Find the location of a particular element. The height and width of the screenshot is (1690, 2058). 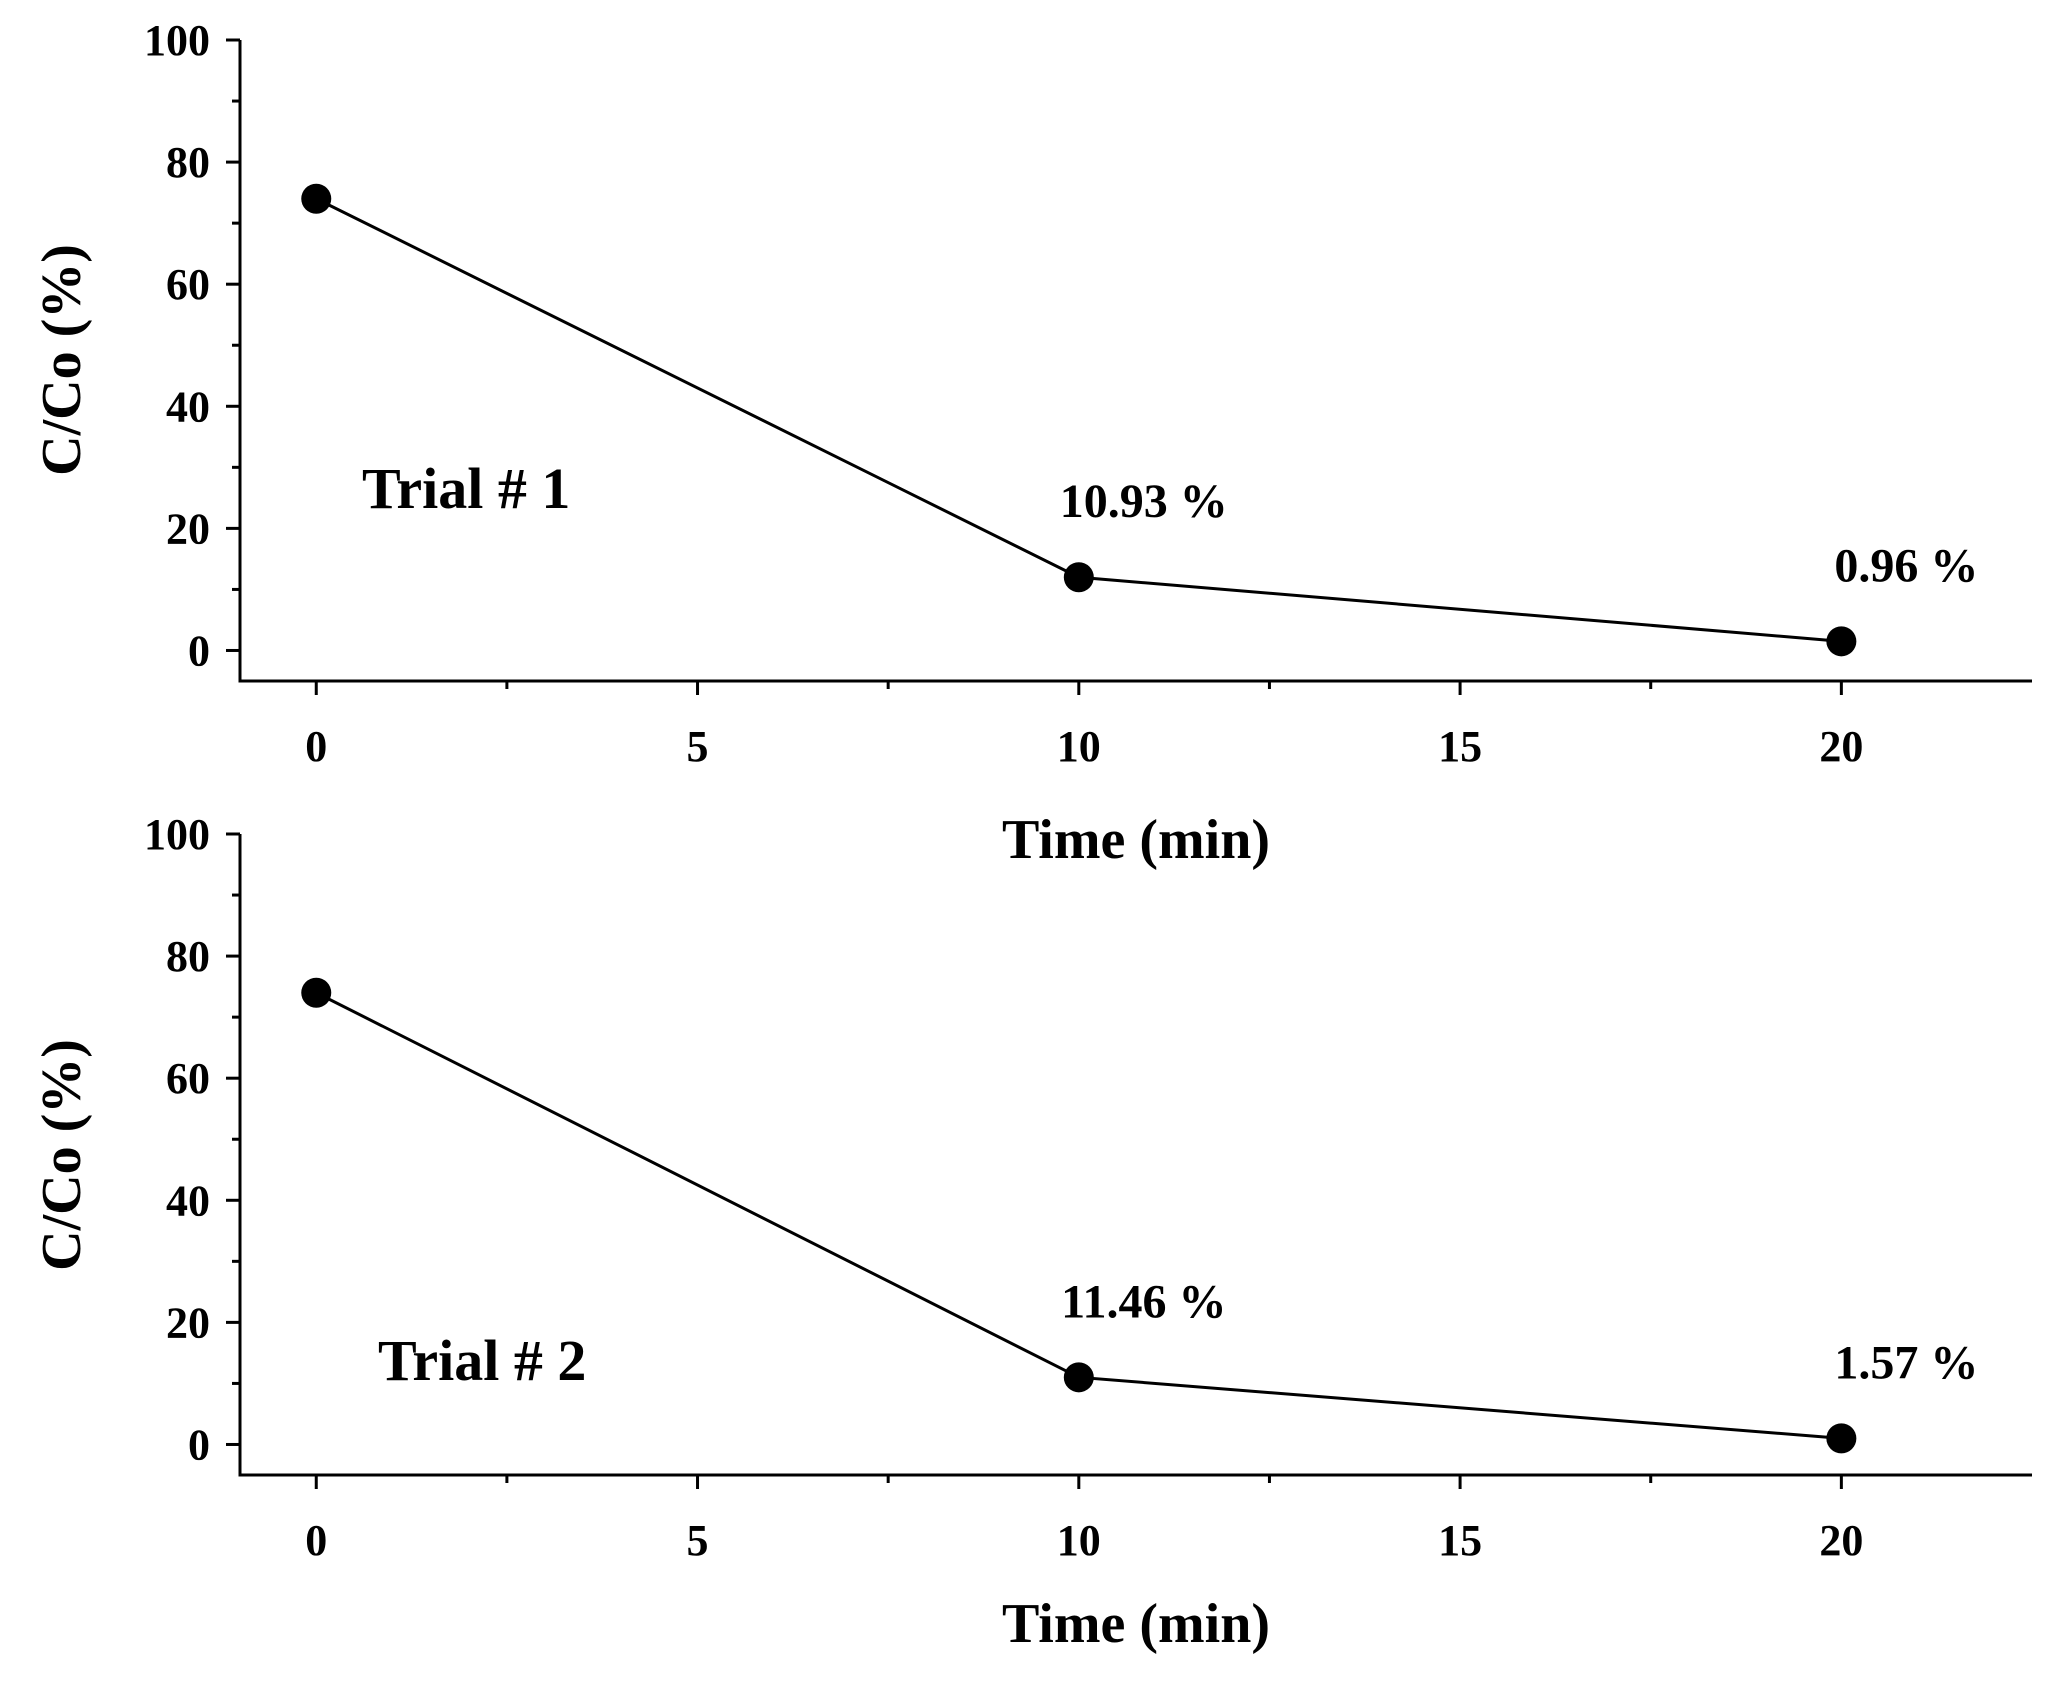

data-label: 10.93 % is located at coordinates (1144, 501).